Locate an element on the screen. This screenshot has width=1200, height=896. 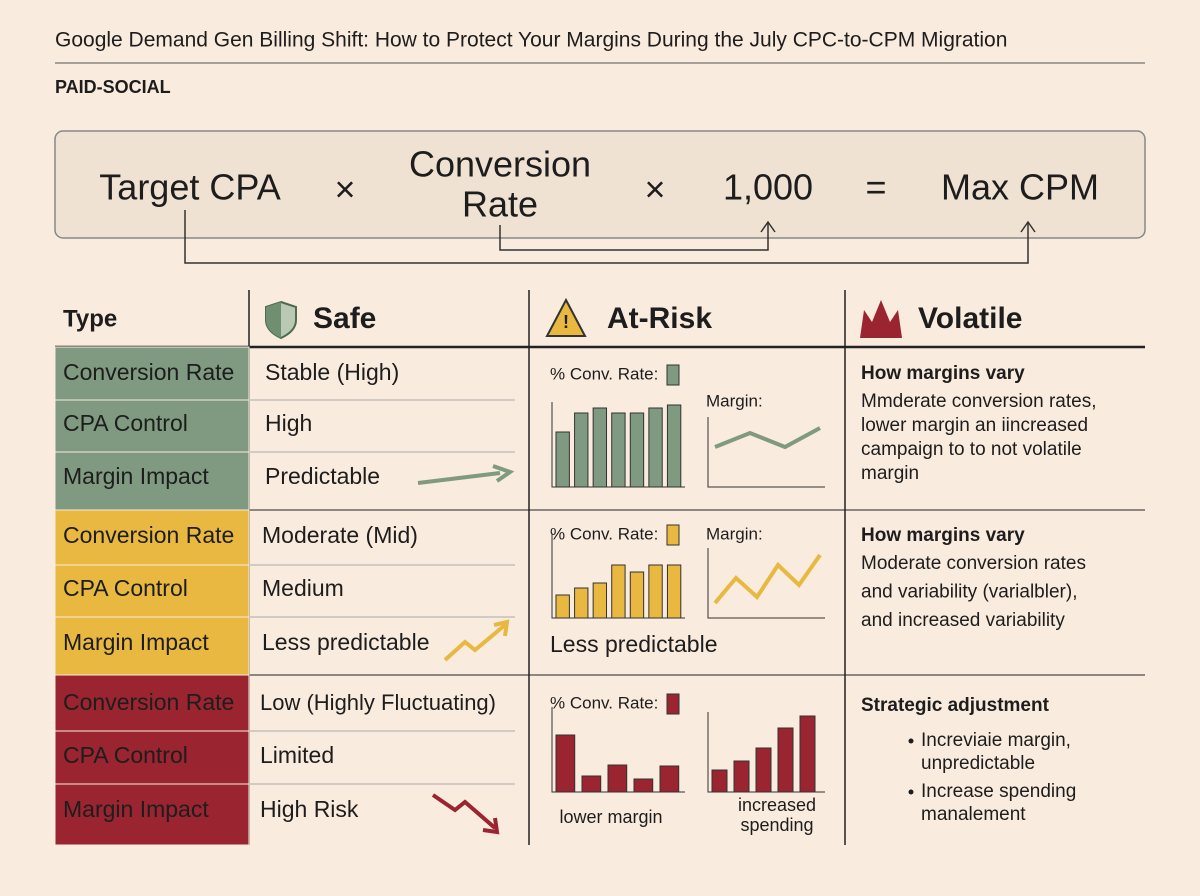
column-header: Safe is located at coordinates (344, 318).